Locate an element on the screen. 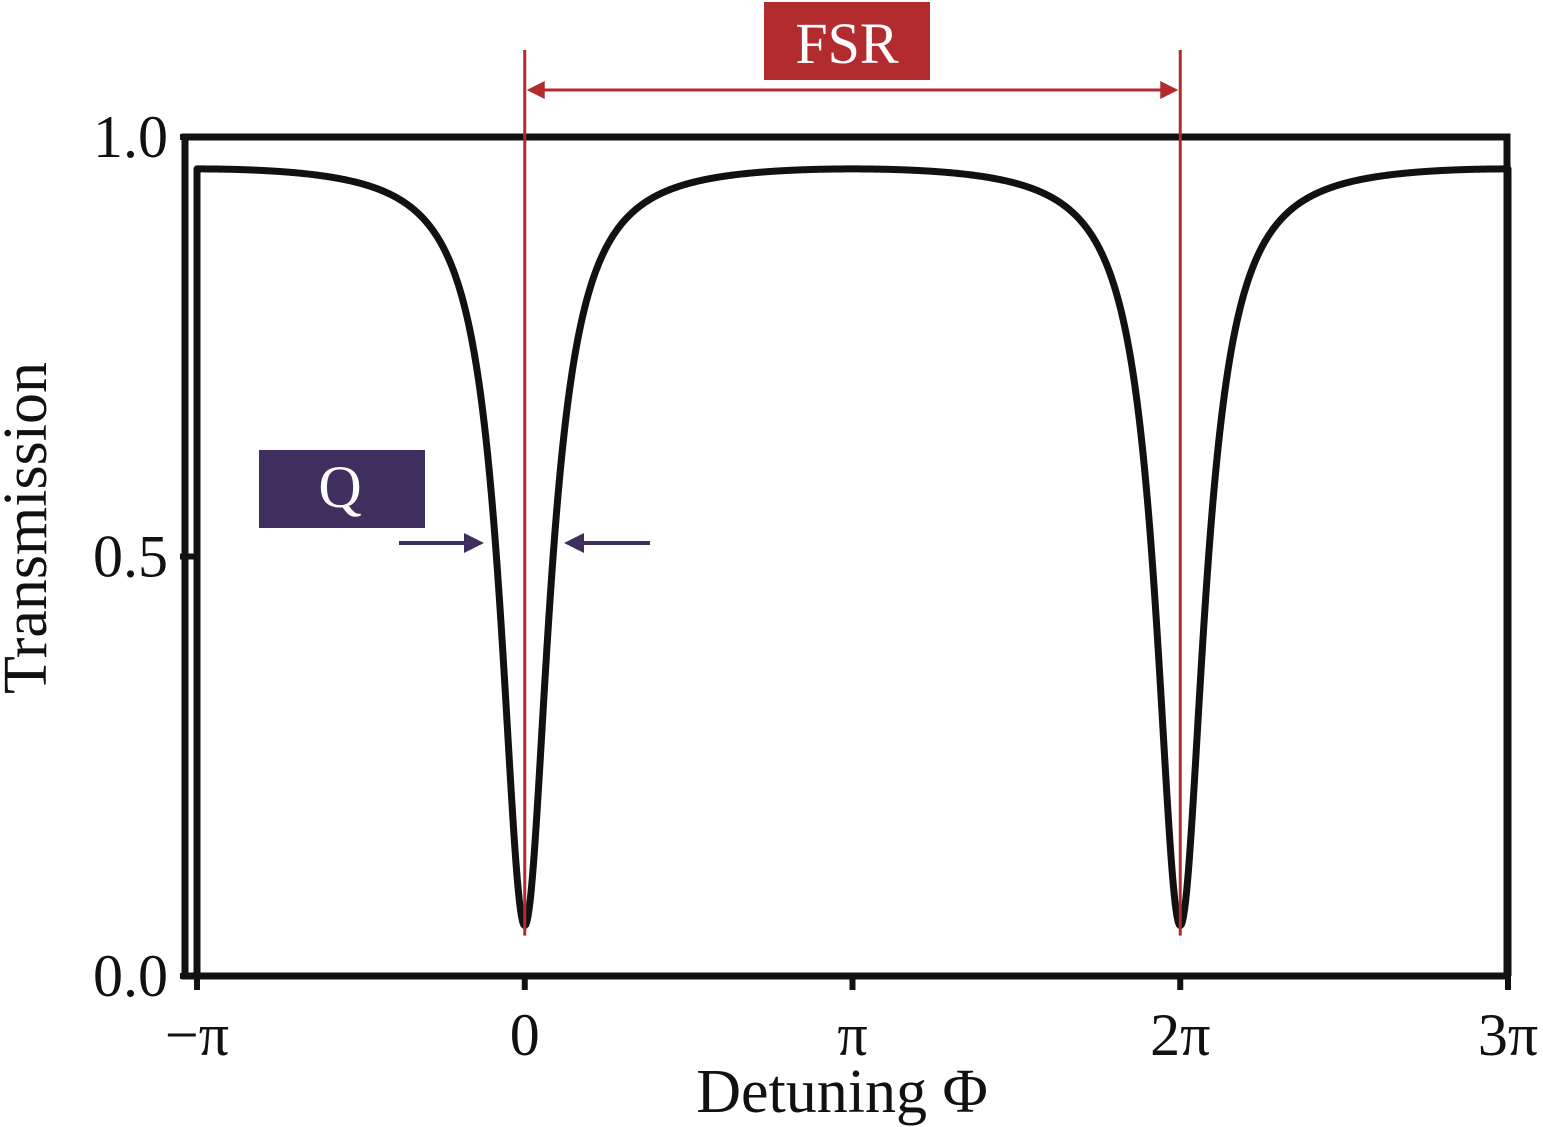 The height and width of the screenshot is (1127, 1543). fsr-label-box is located at coordinates (847, 41).